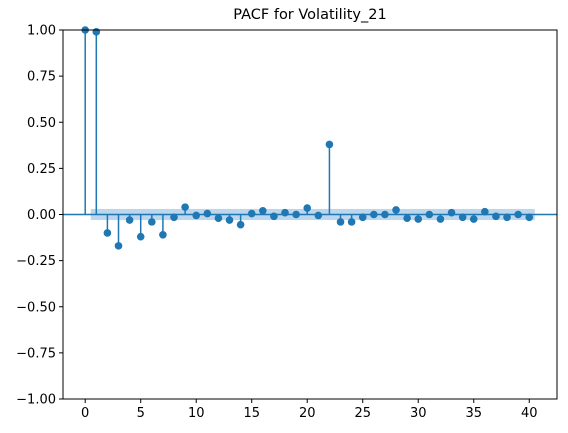 This screenshot has height=433, width=568. Describe the element at coordinates (529, 413) in the screenshot. I see `x-tick-label-40: 40` at that location.